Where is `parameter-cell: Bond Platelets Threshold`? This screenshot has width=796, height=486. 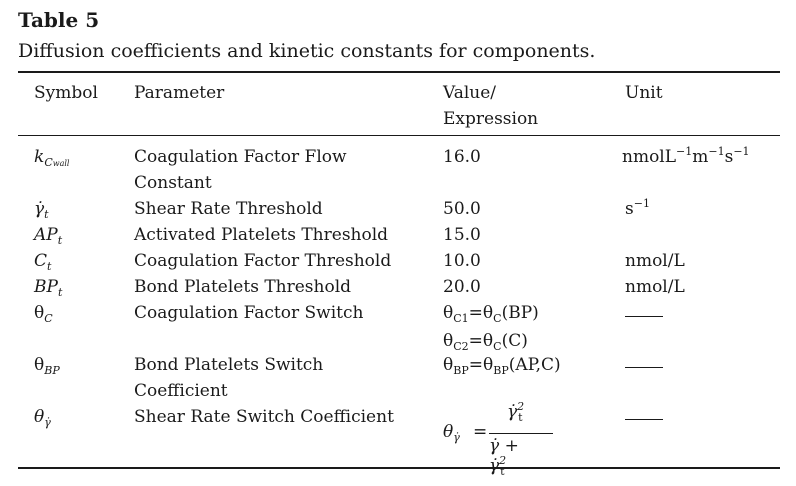
parameter-cell: Bond Platelets Threshold is located at coordinates (243, 287).